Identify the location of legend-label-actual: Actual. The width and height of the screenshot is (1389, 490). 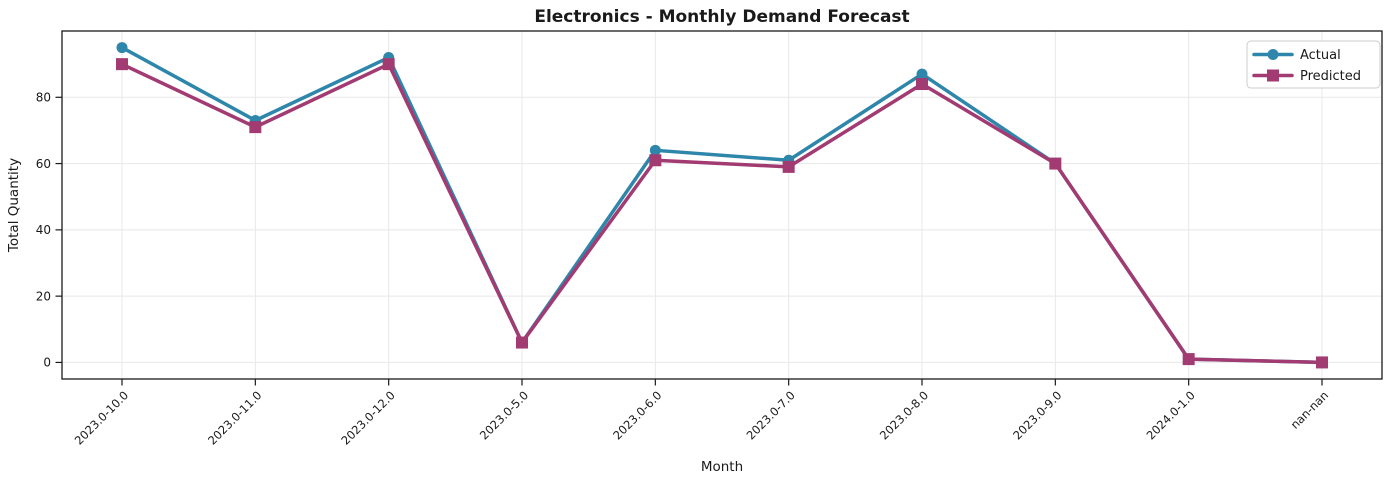
(1320, 55).